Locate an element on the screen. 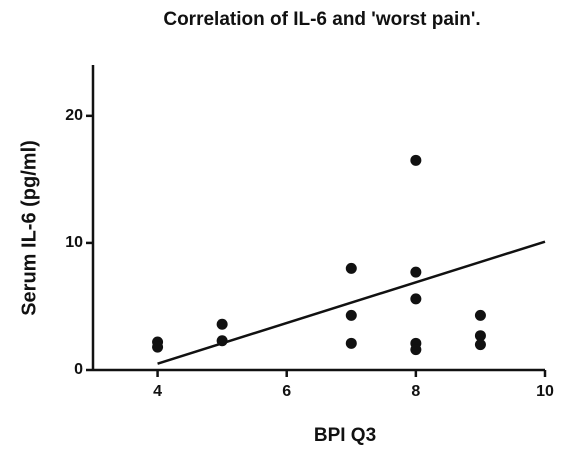 The image size is (565, 450). x-tick-label: 6 is located at coordinates (286, 391).